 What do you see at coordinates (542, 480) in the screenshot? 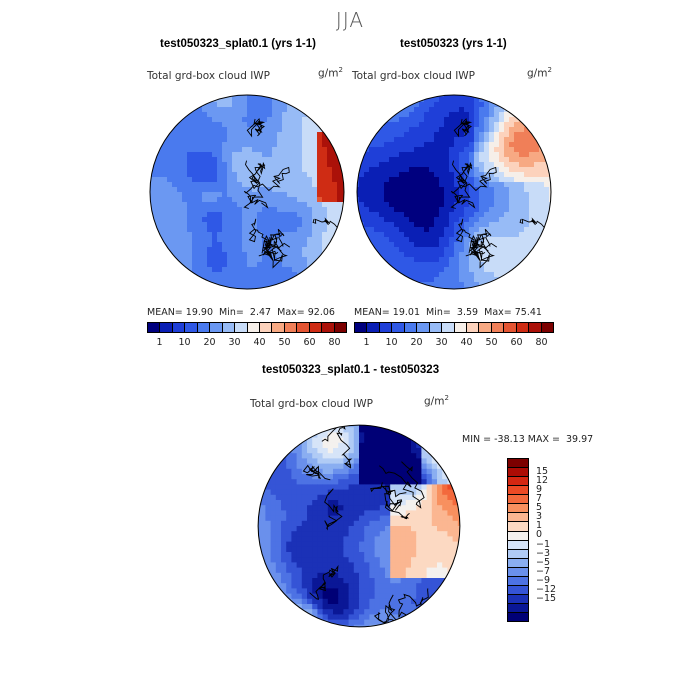
I see `colorbar-tick-label: 12` at bounding box center [542, 480].